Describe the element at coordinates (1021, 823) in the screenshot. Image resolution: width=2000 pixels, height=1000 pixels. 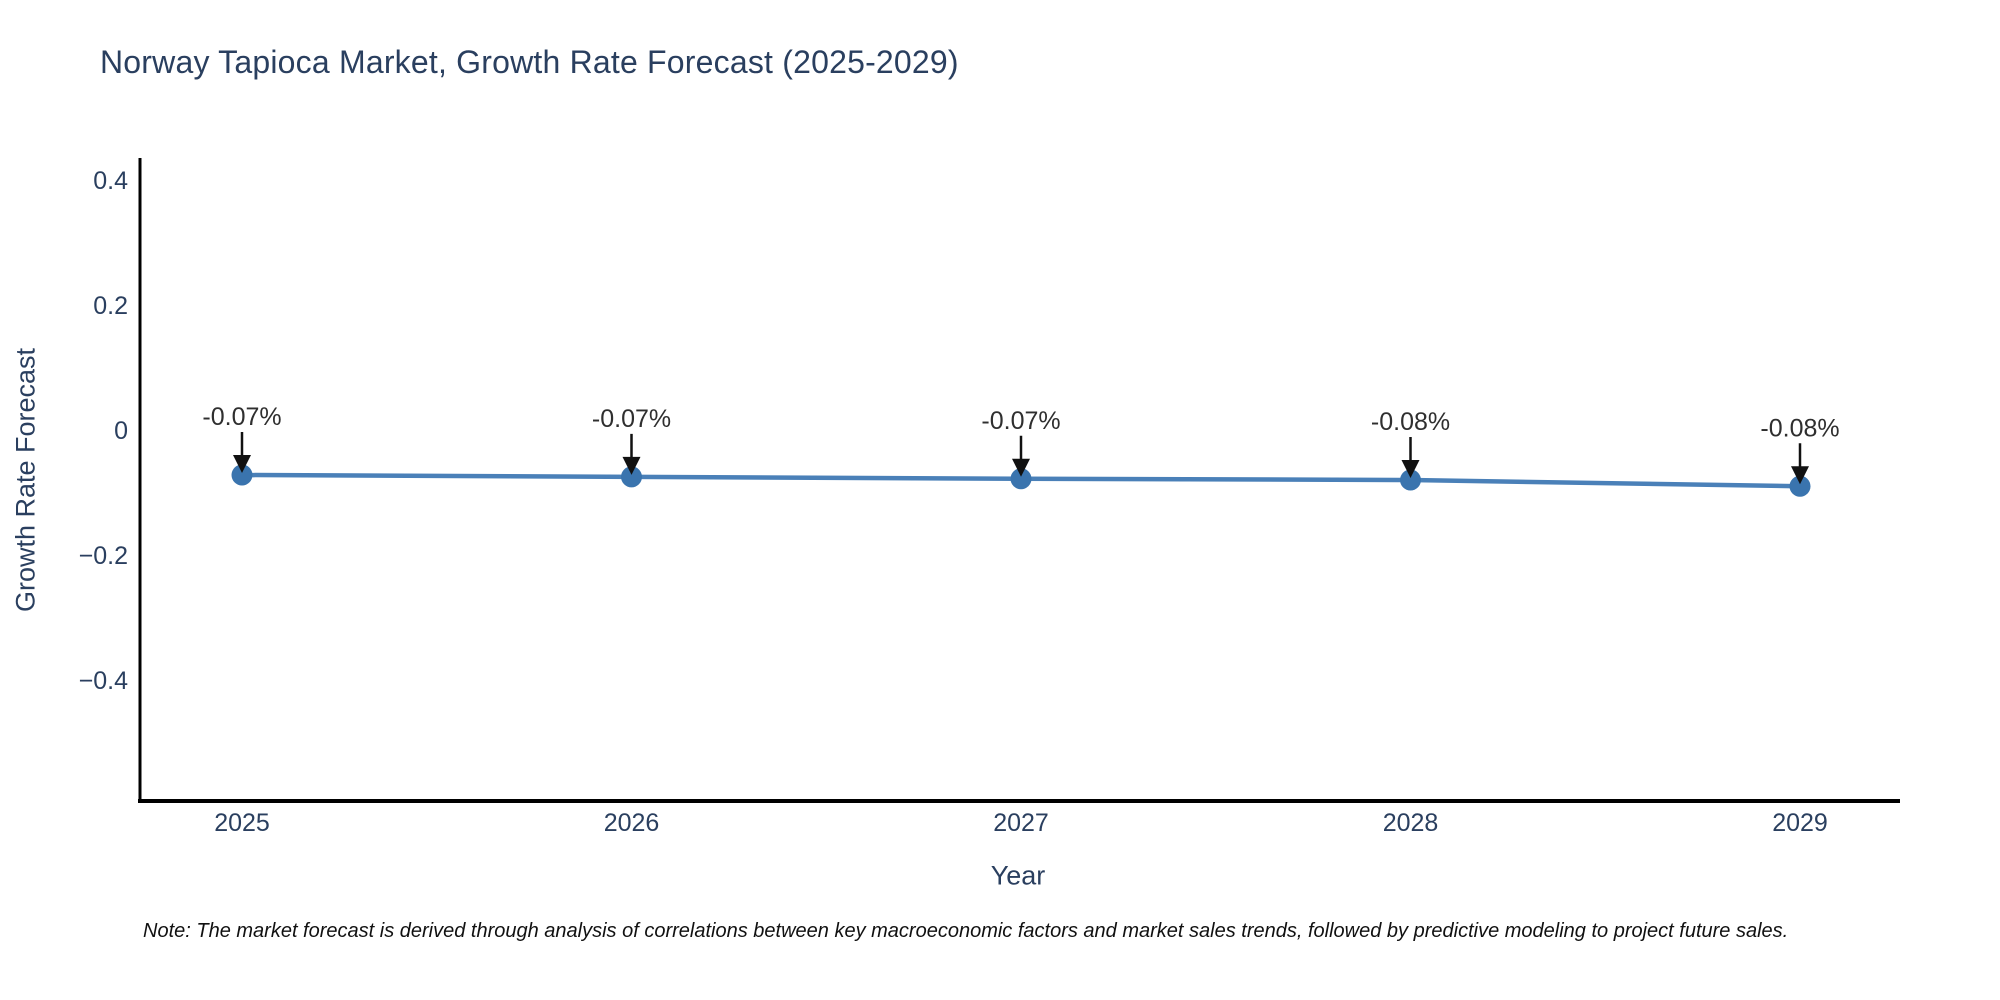
I see `x-tick-label: 2027` at that location.